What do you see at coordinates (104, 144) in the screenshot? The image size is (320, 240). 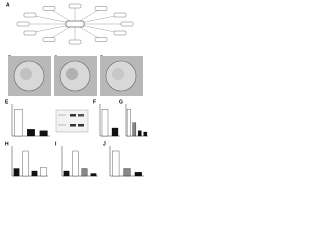 I see `panel-letter: J` at bounding box center [104, 144].